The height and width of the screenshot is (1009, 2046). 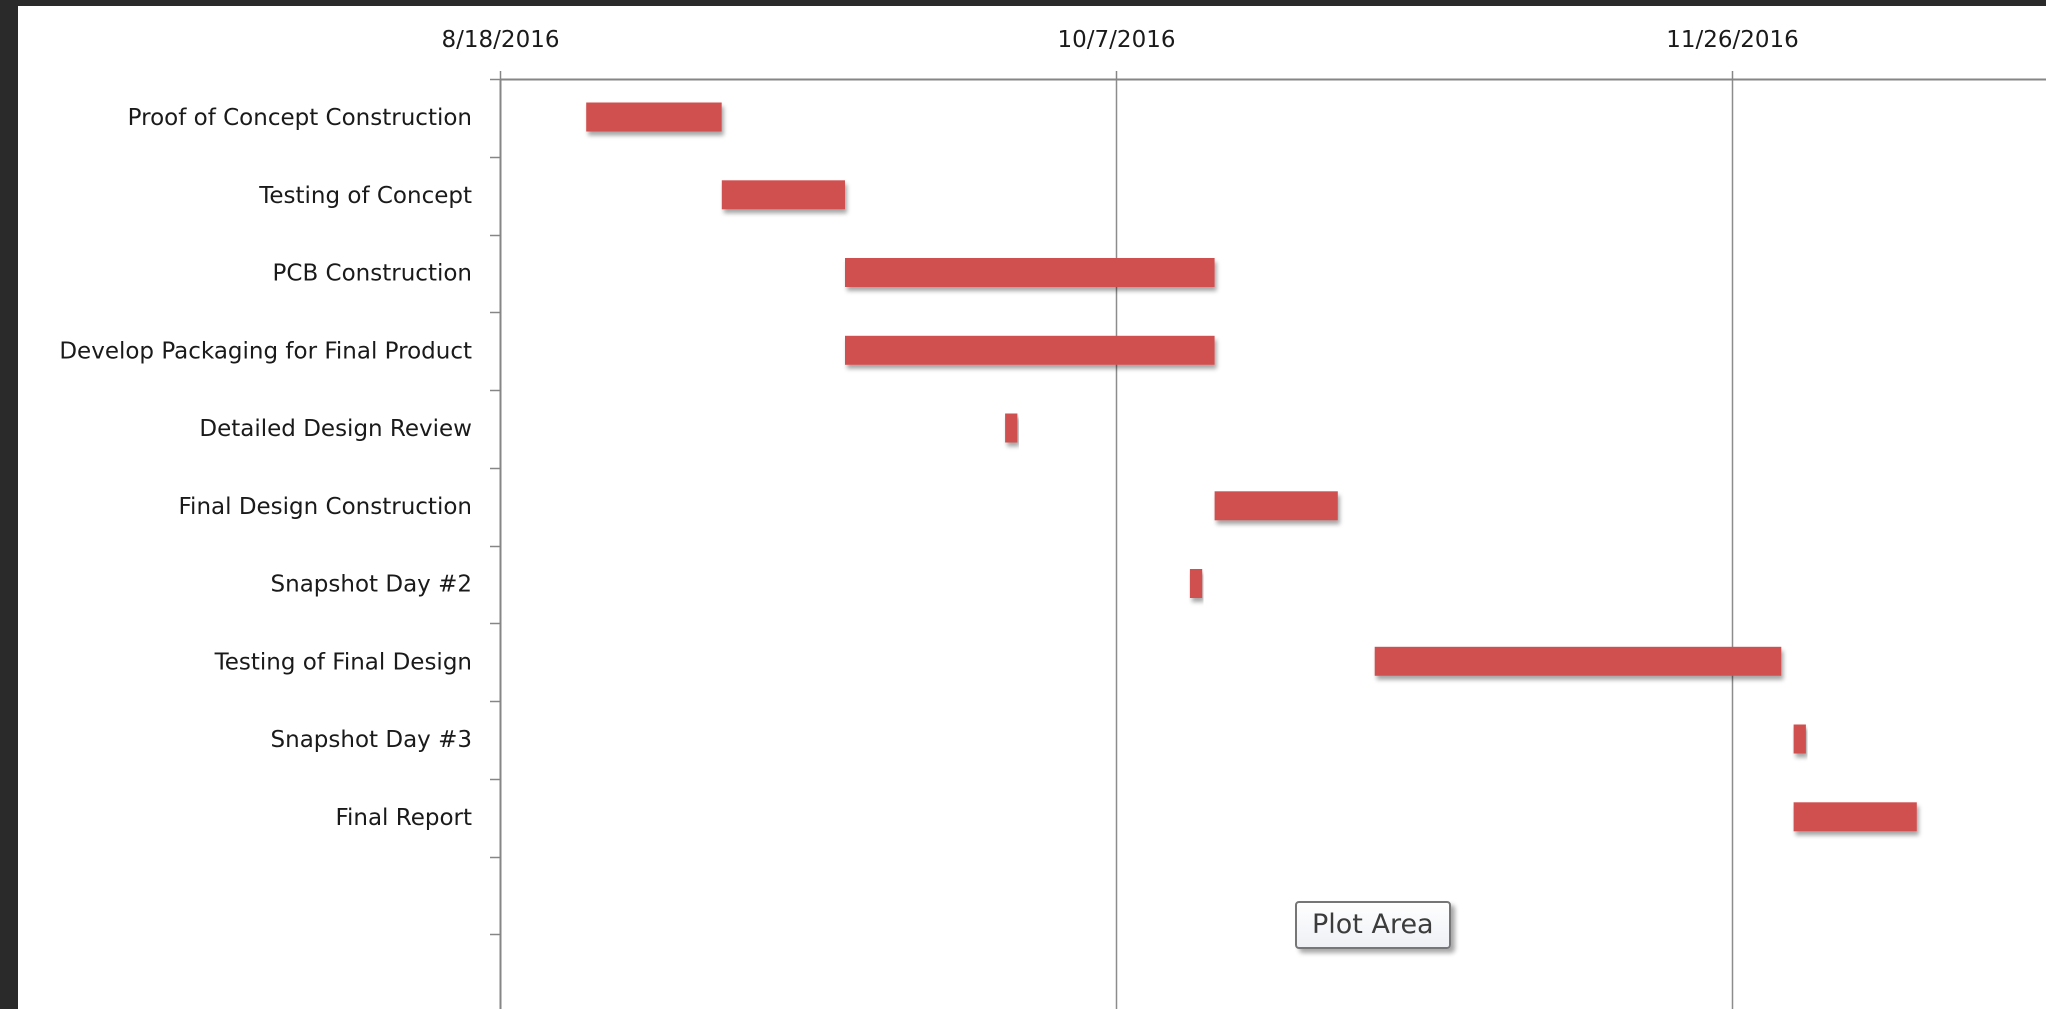 I want to click on plot-area-tooltip: Plot Area, so click(x=1373, y=925).